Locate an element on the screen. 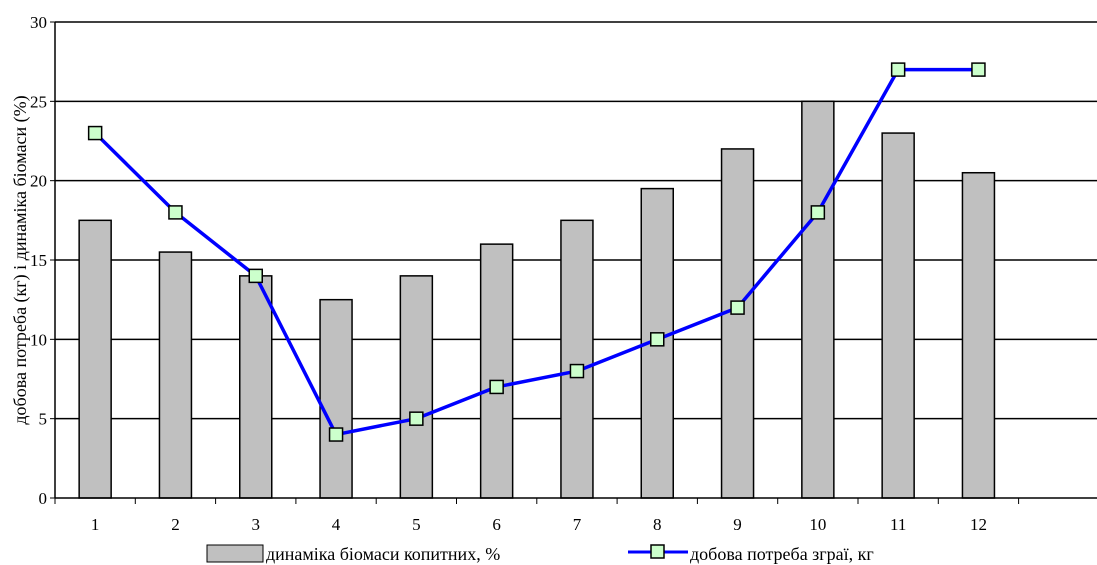 The height and width of the screenshot is (565, 1097). x-tick-label: 11 is located at coordinates (898, 524).